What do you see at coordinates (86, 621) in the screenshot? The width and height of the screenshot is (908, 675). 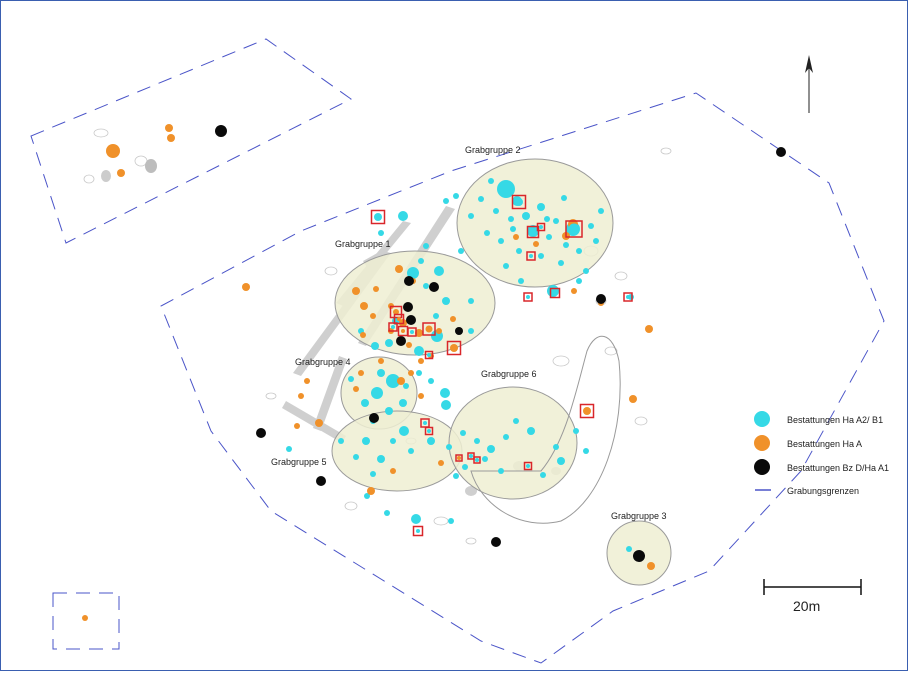 I see `boundary-small-square` at bounding box center [86, 621].